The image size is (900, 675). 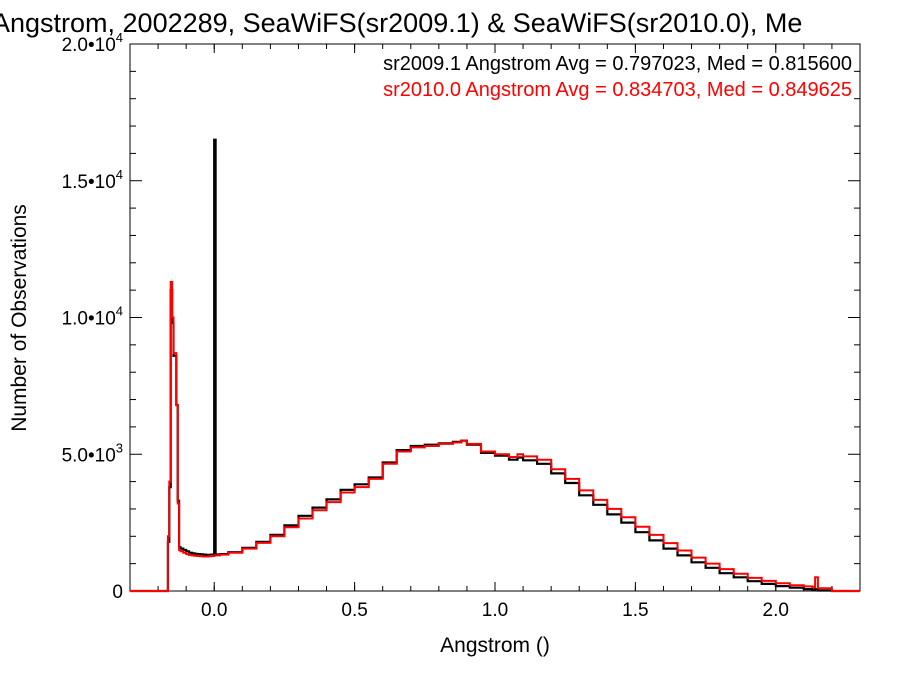 I want to click on y-tick-label: 0, so click(x=117, y=592).